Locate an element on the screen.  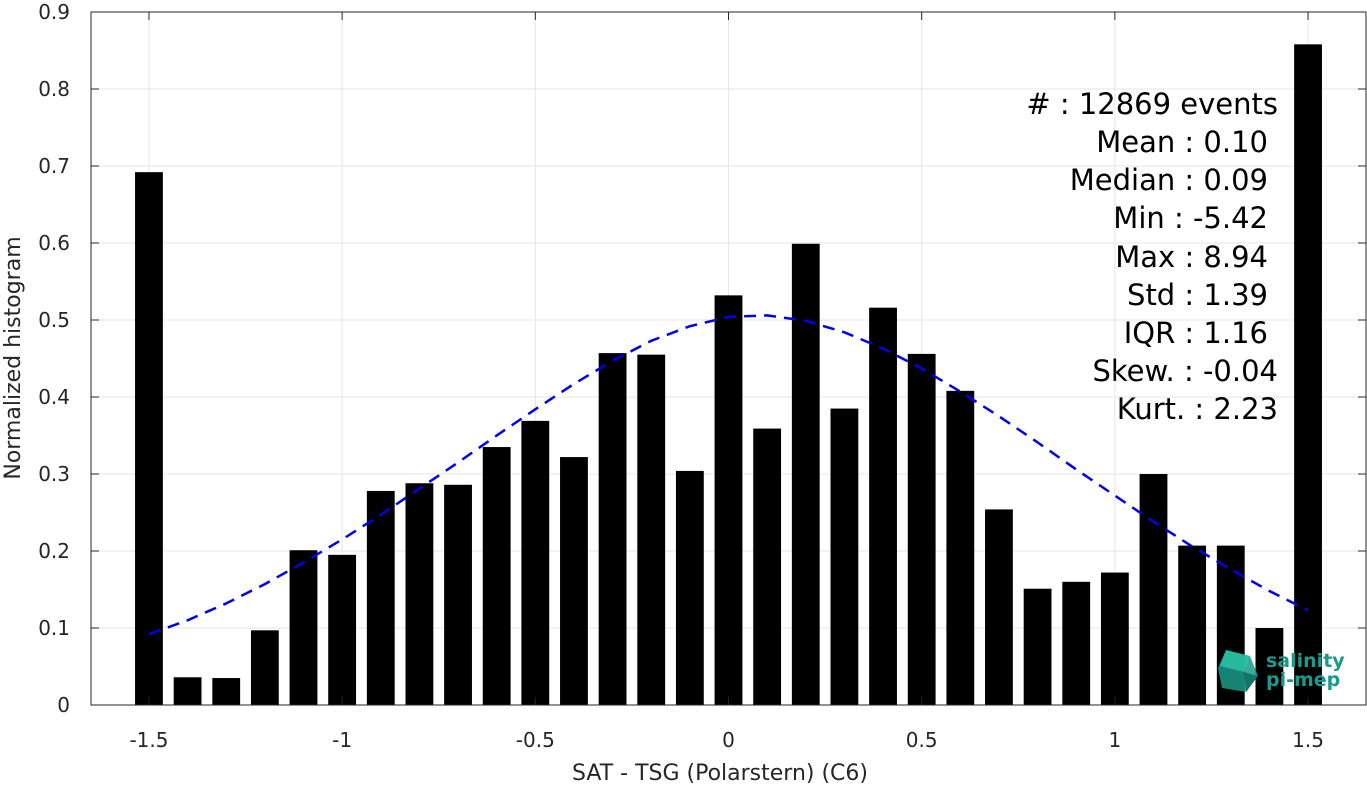
x-tick-label: 0.5 is located at coordinates (922, 740).